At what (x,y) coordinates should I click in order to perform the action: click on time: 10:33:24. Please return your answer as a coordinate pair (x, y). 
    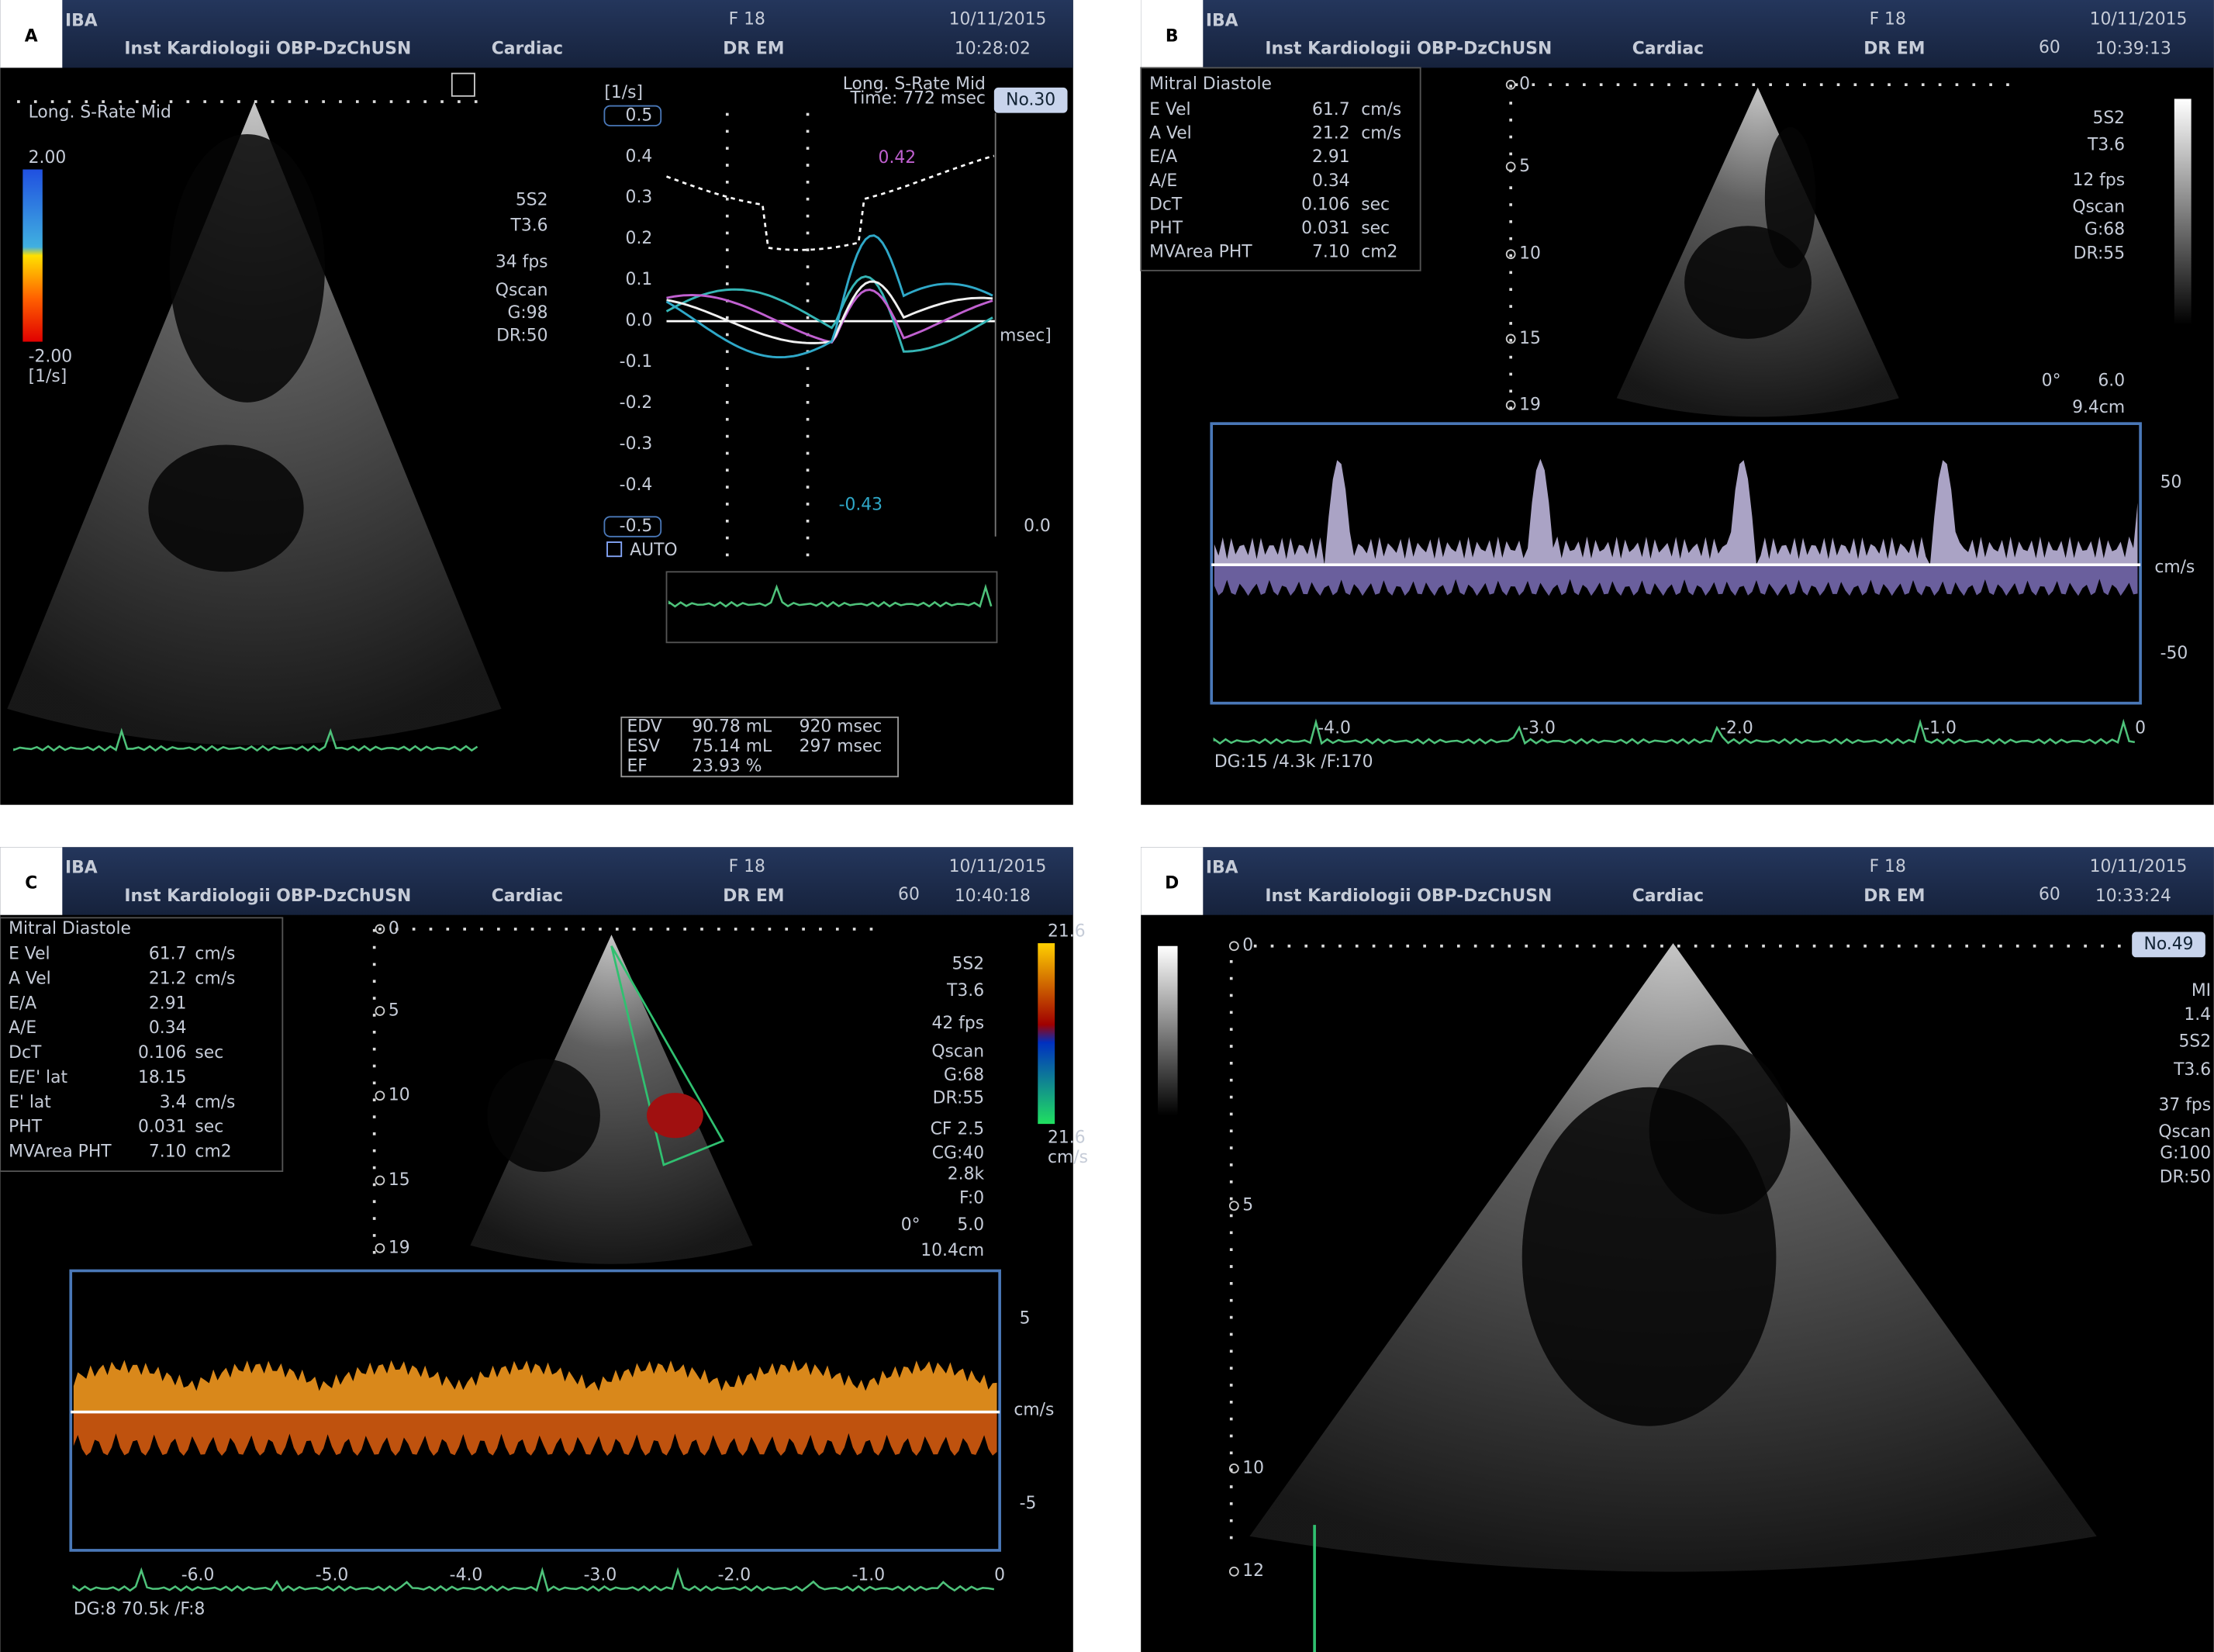
    Looking at the image, I should click on (2133, 896).